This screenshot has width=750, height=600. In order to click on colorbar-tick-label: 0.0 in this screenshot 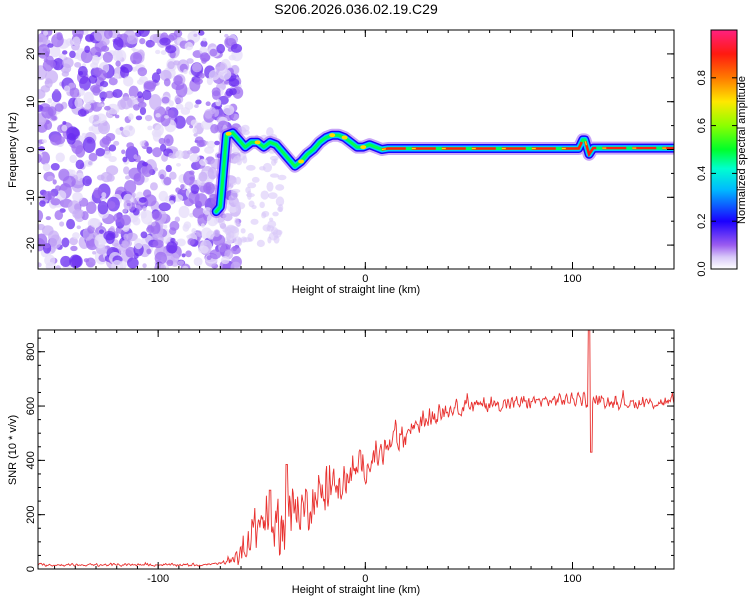, I will do `click(702, 268)`.